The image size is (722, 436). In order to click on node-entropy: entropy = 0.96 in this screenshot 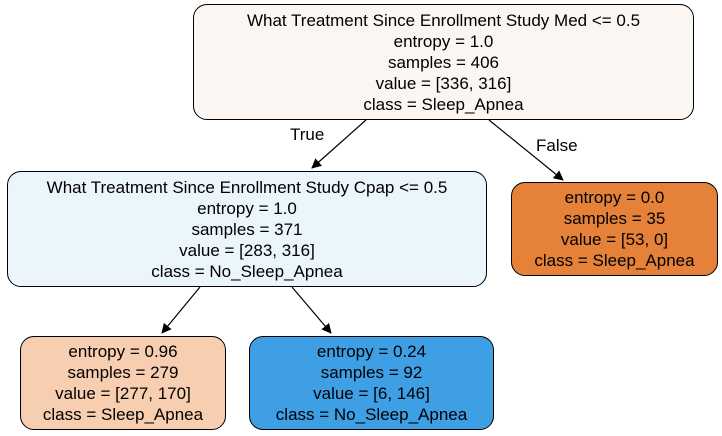, I will do `click(123, 351)`.